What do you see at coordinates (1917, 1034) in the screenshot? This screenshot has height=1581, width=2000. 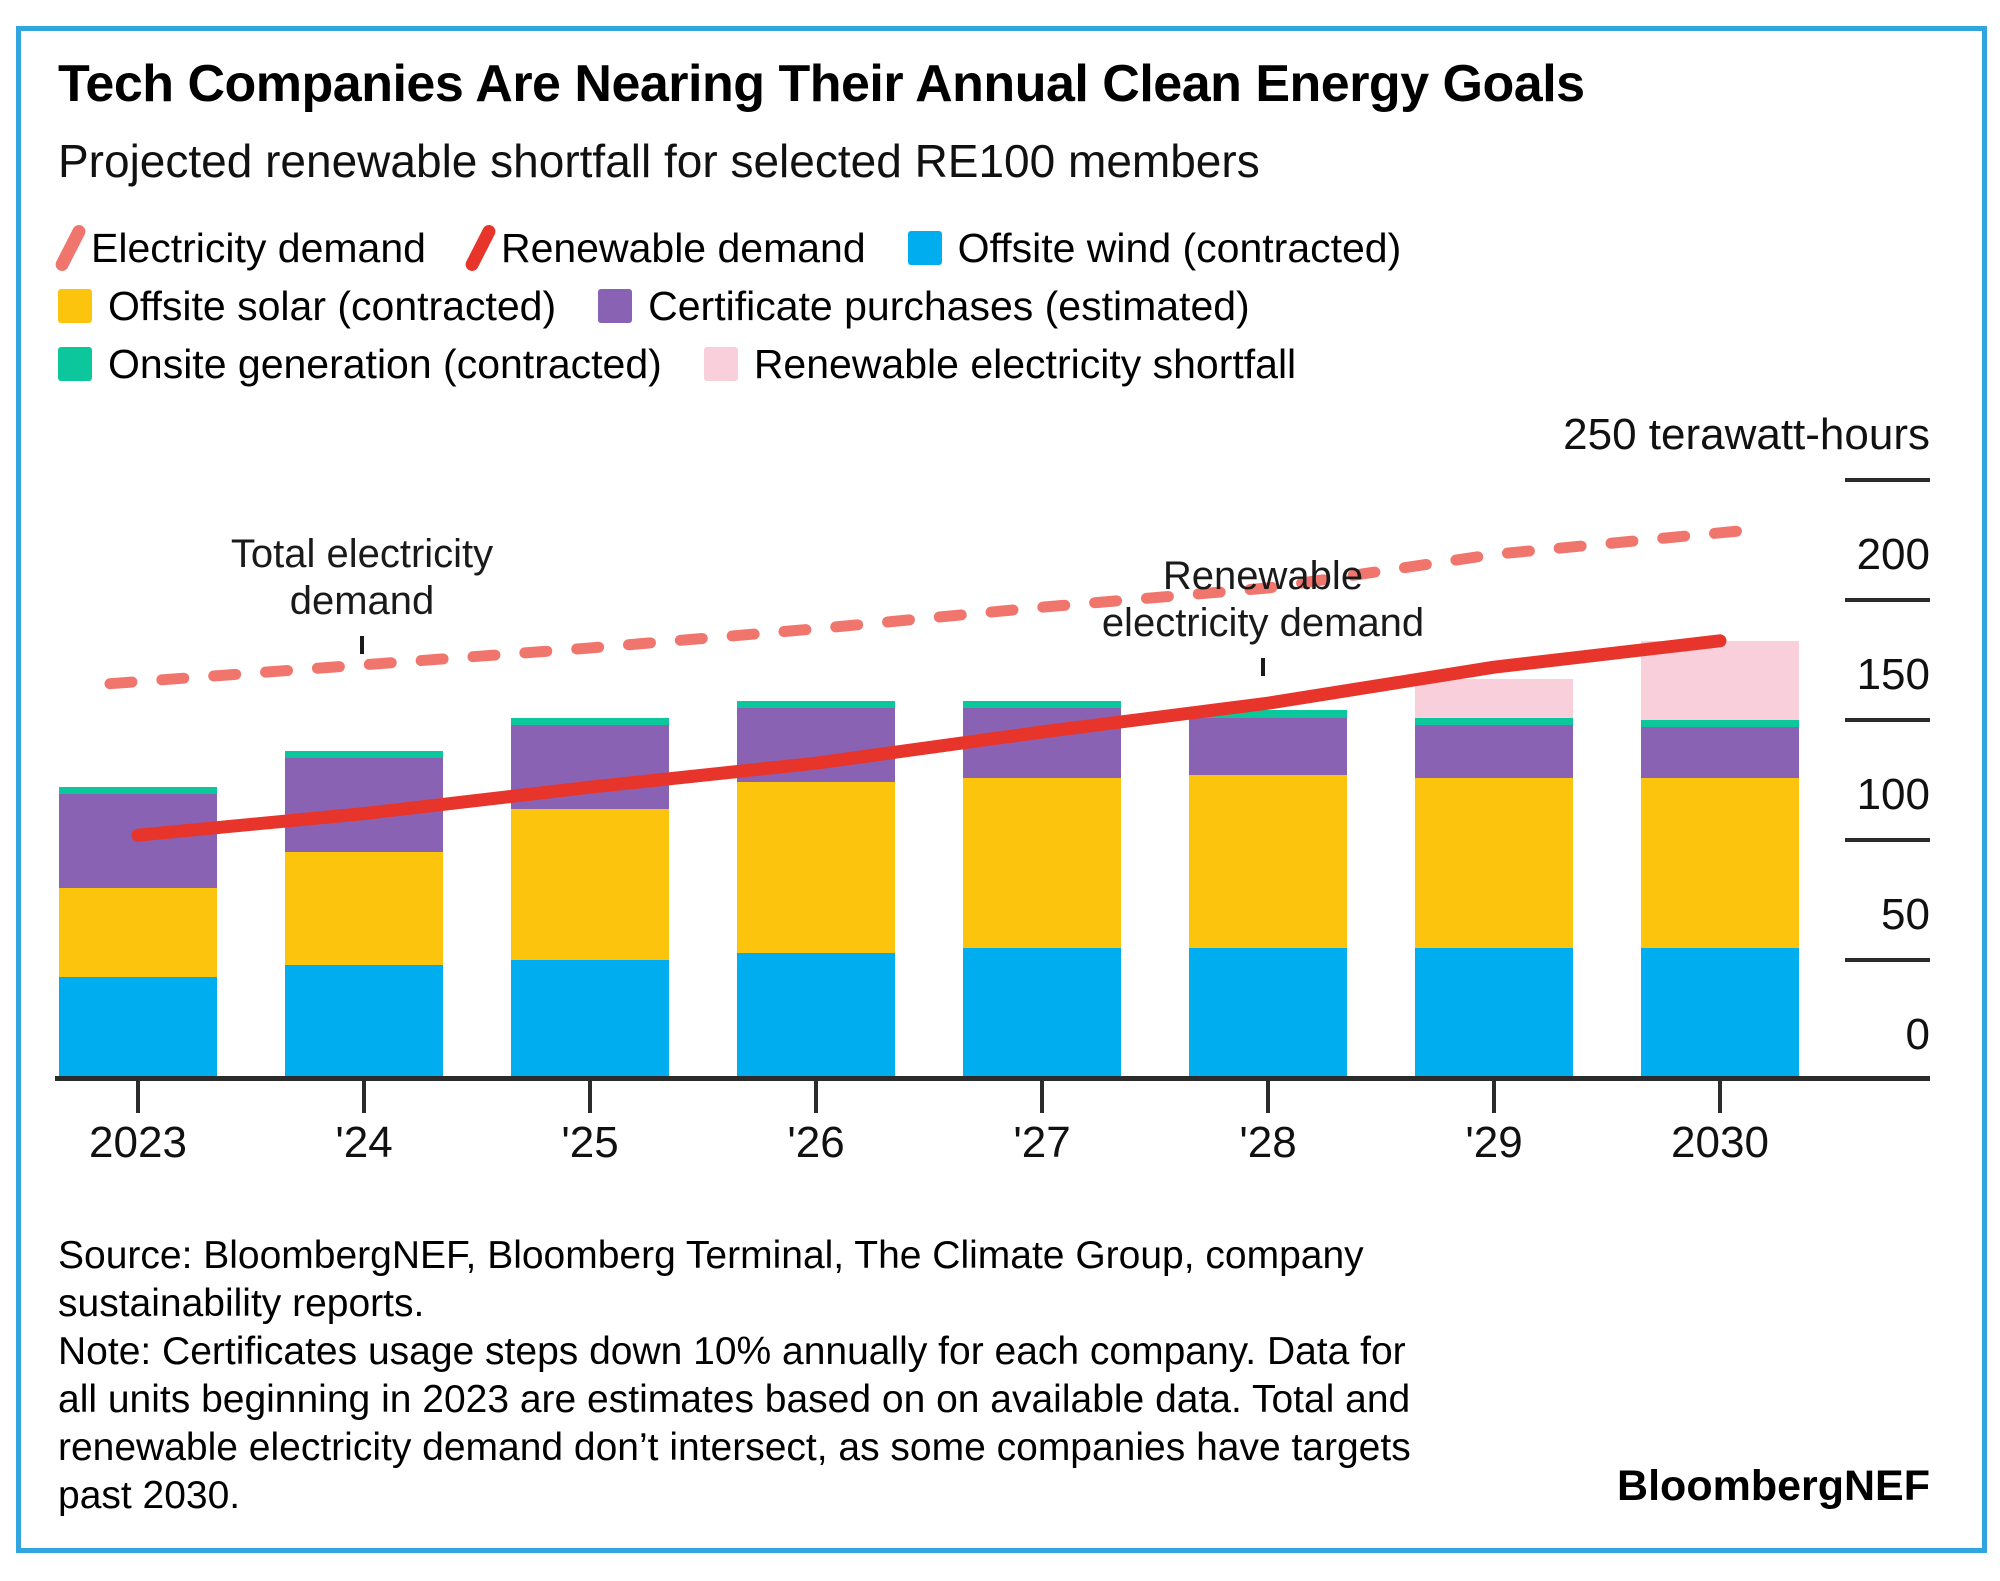 I see `y-axis-label: 0` at bounding box center [1917, 1034].